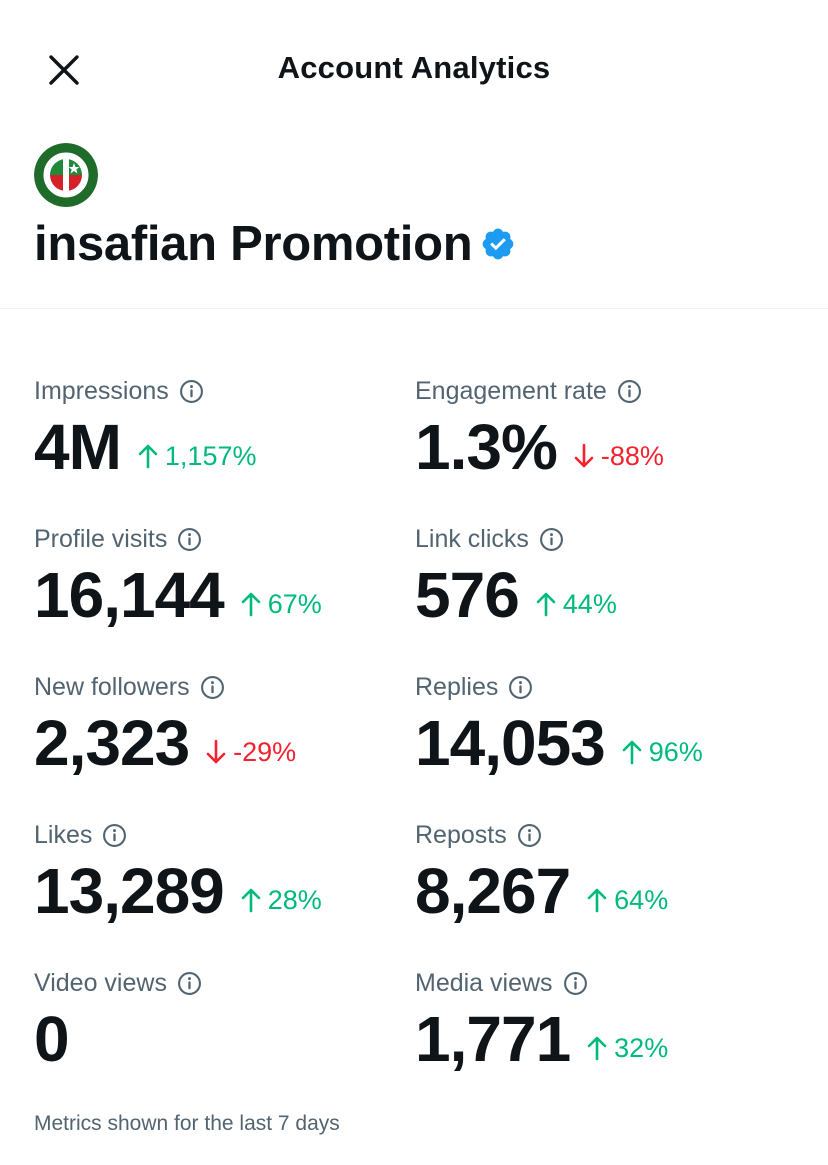 The height and width of the screenshot is (1165, 828). What do you see at coordinates (605, 687) in the screenshot?
I see `metric-label-row: Replies` at bounding box center [605, 687].